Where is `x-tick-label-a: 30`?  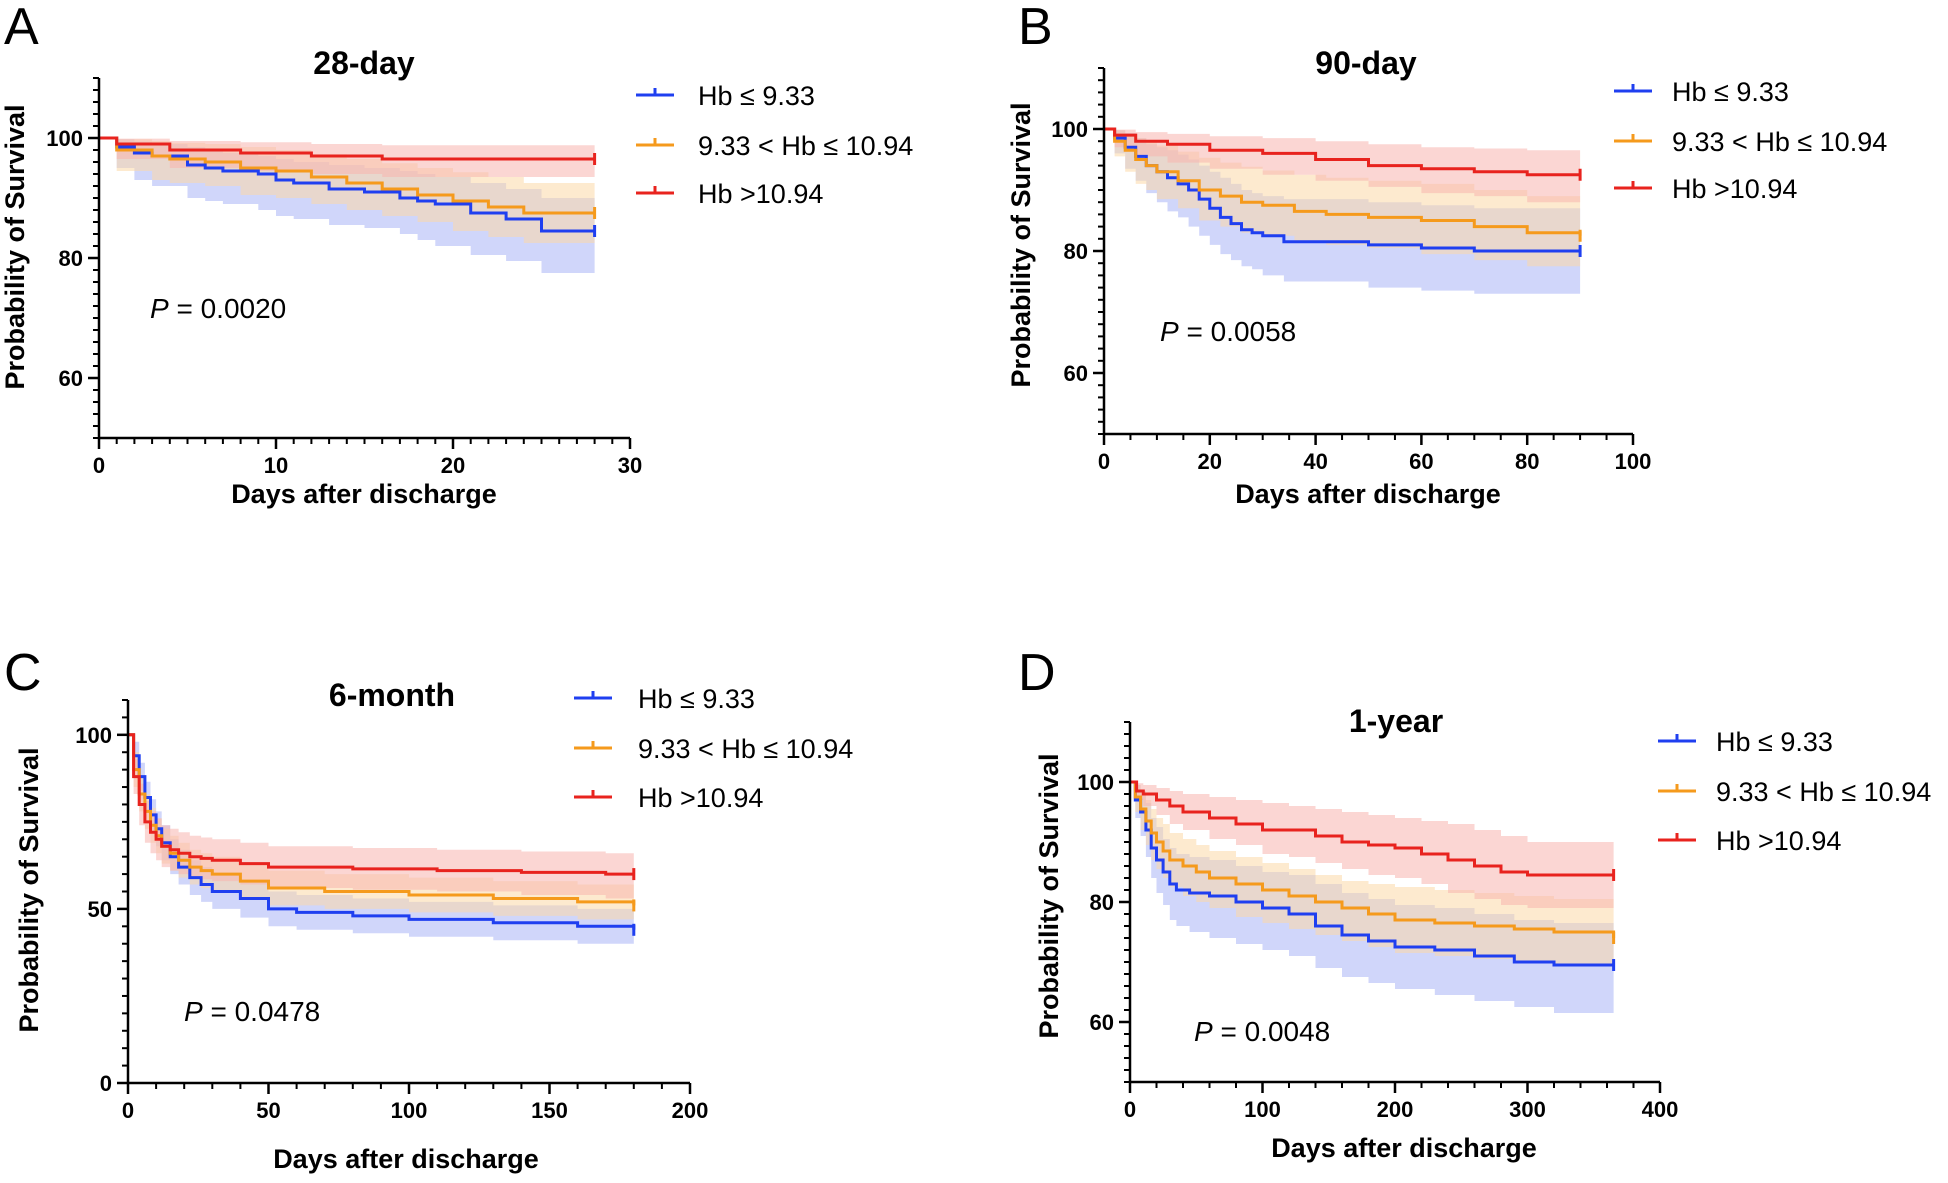
x-tick-label-a: 30 is located at coordinates (630, 465).